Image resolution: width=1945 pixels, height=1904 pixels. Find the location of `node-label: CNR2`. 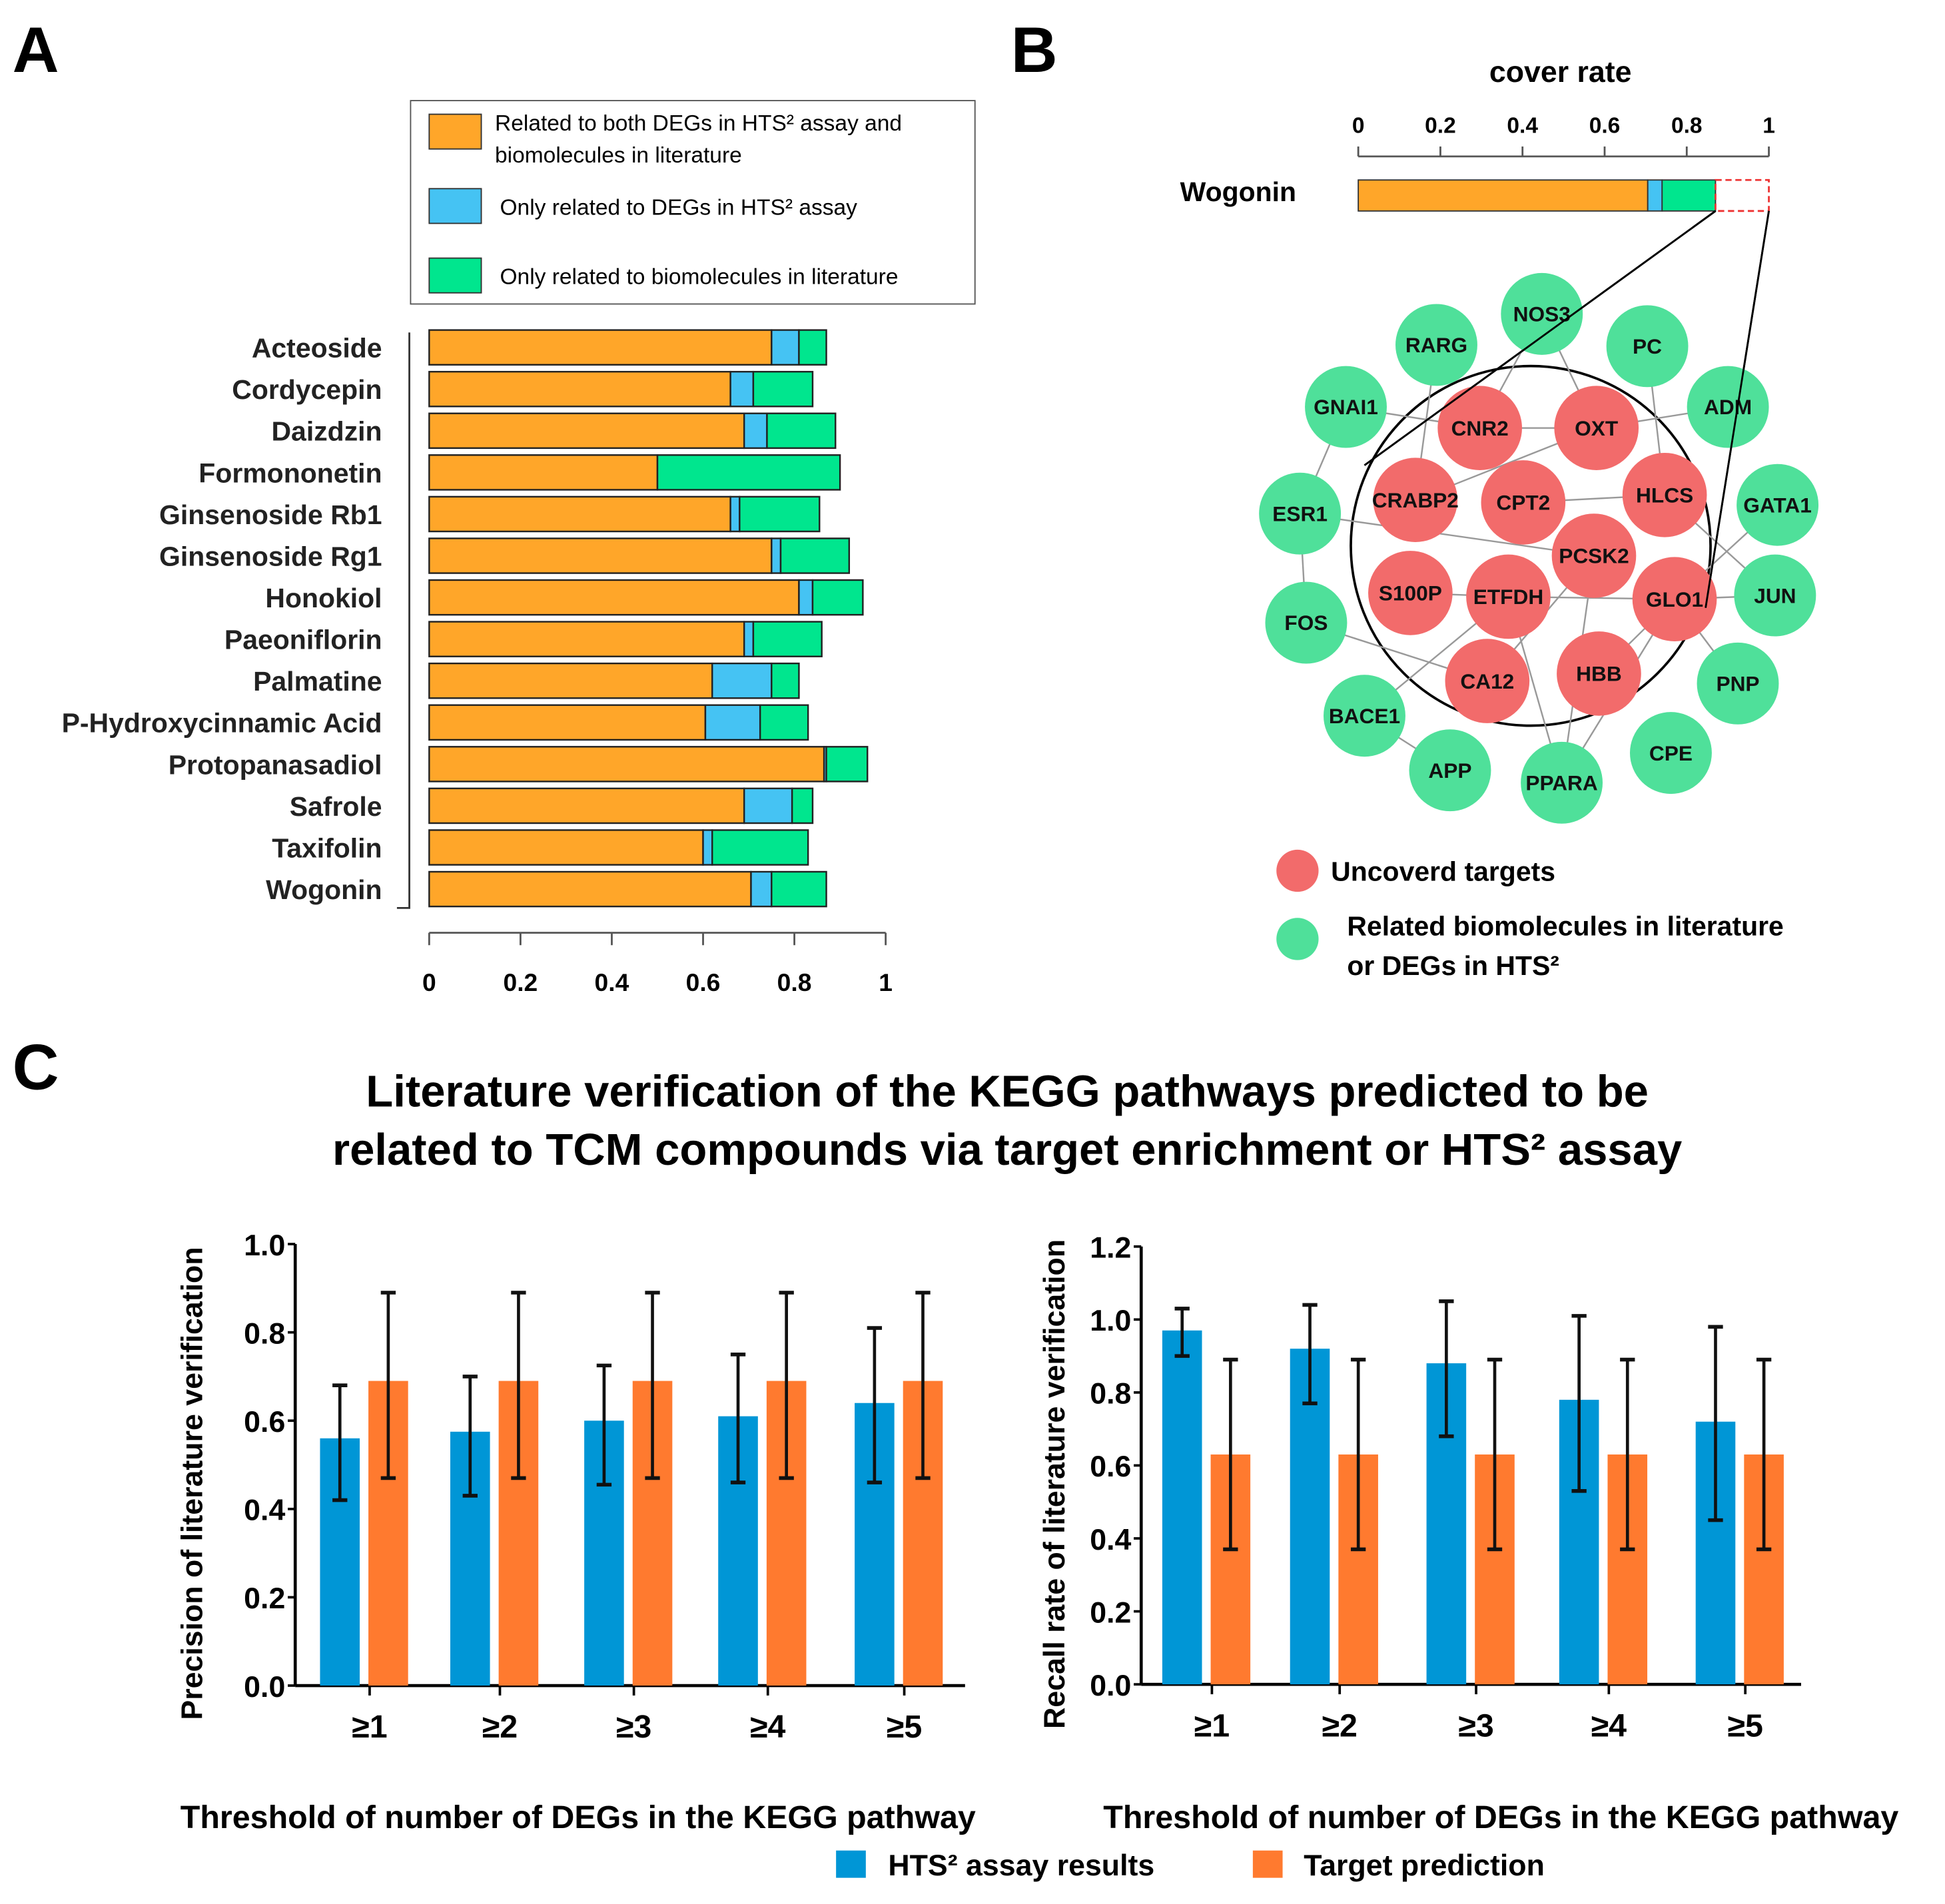

node-label: CNR2 is located at coordinates (1480, 428).